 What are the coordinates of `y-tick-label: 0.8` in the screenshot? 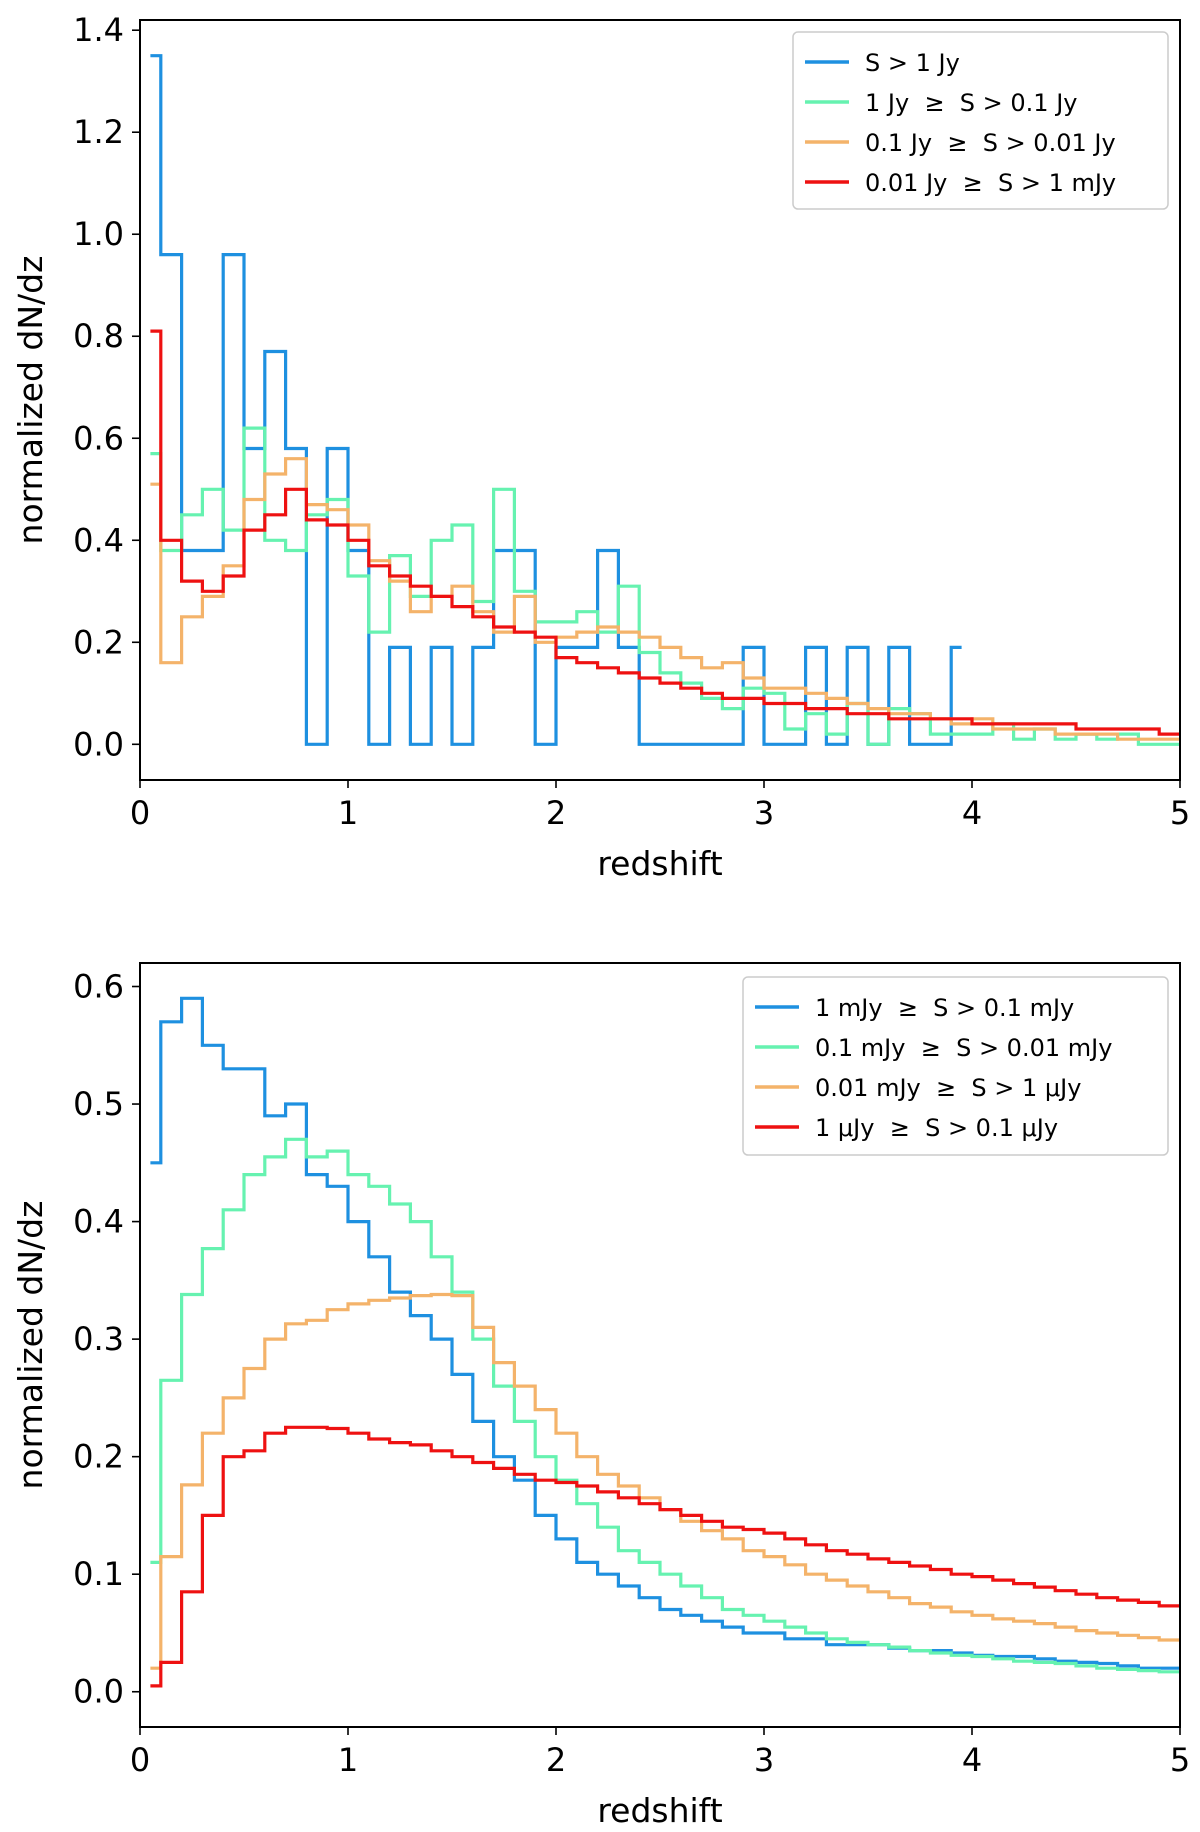 It's located at (98, 336).